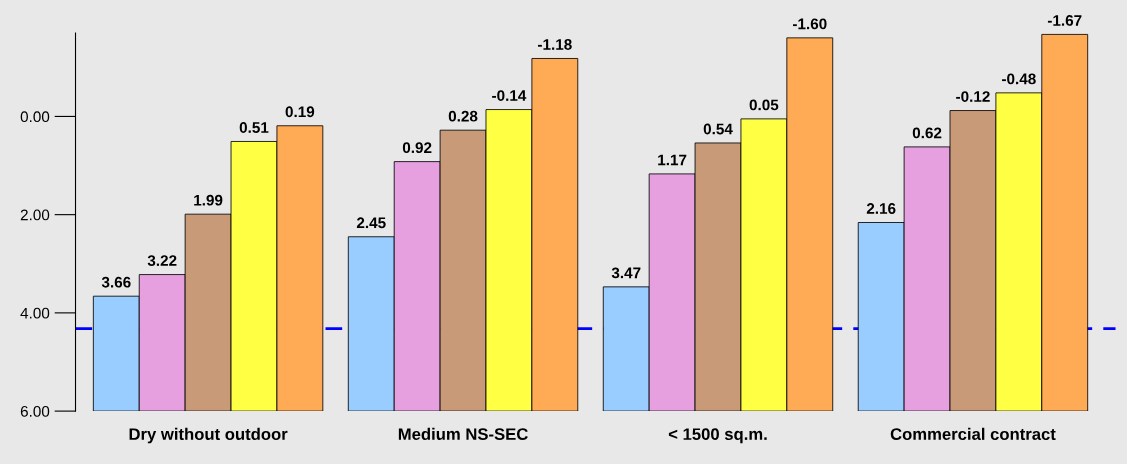 The width and height of the screenshot is (1127, 464). I want to click on data-label: 0.54, so click(718, 129).